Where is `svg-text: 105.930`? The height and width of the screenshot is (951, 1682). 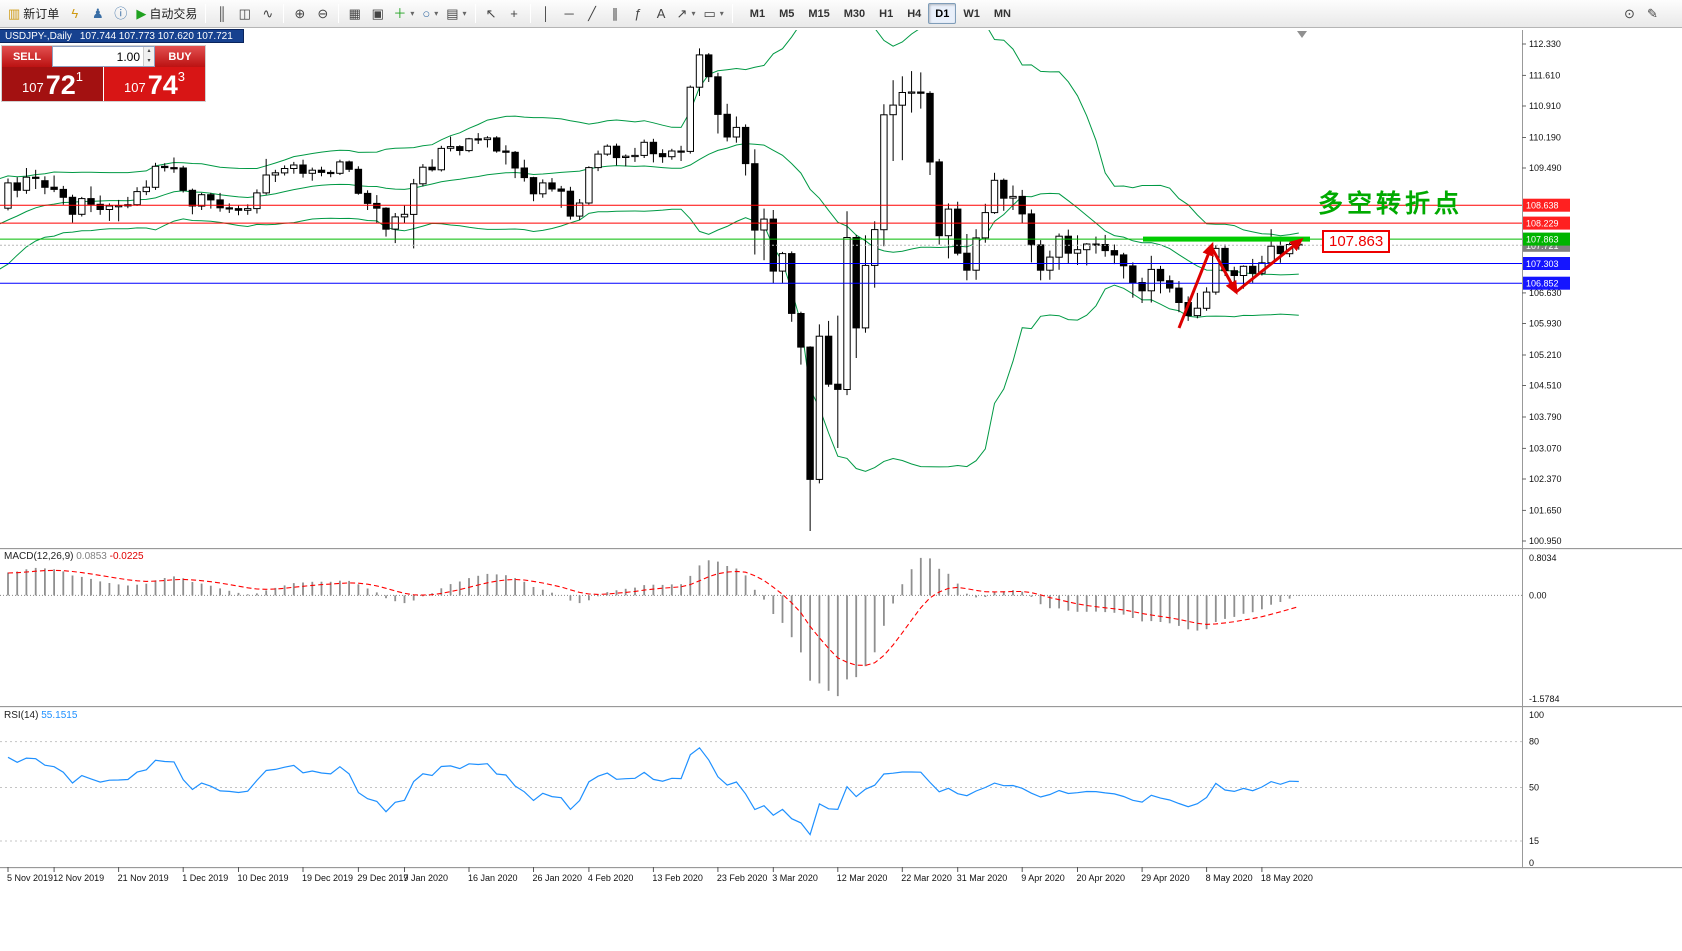 svg-text: 105.930 is located at coordinates (1545, 324).